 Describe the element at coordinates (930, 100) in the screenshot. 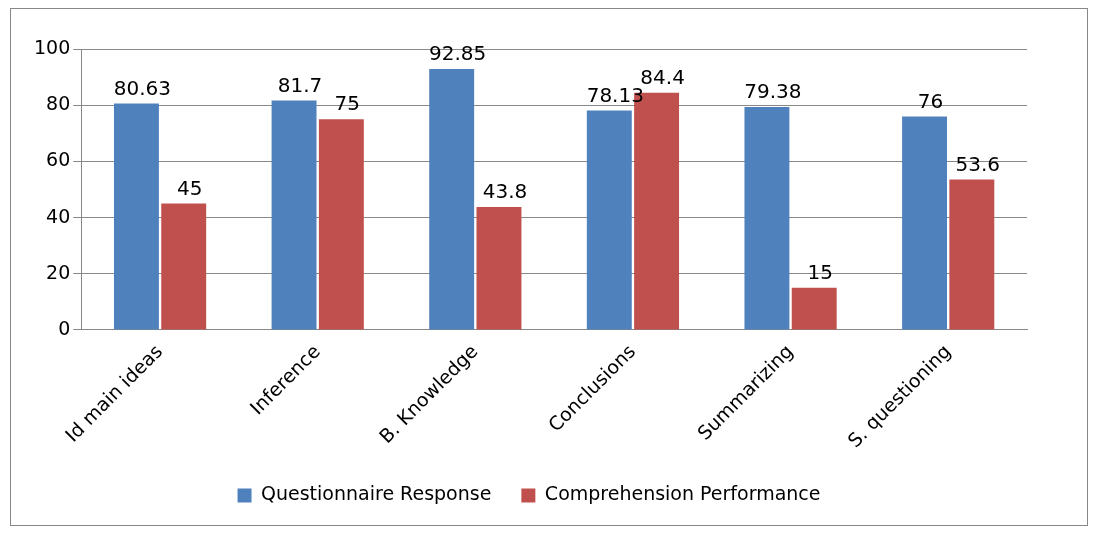

I see `data-label: 76` at that location.